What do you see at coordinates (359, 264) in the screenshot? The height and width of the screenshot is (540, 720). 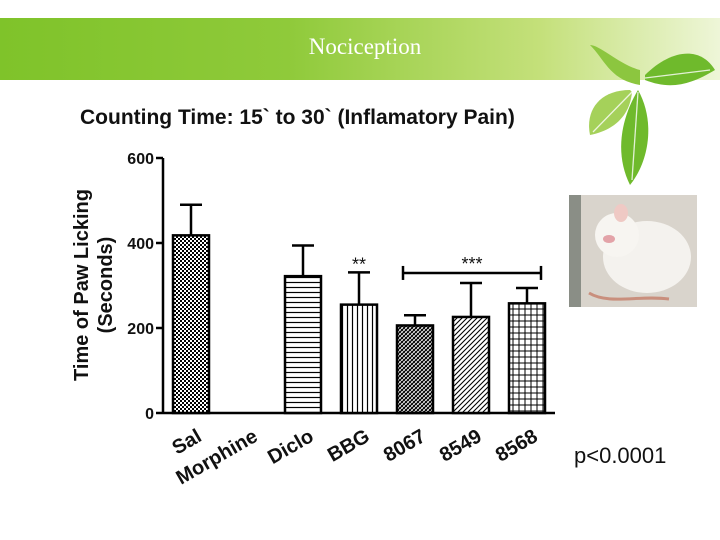 I see `significance-label: **` at bounding box center [359, 264].